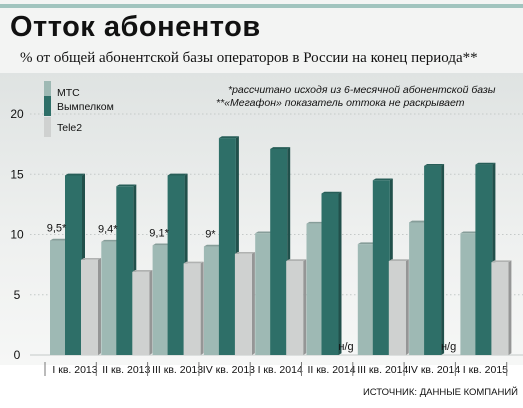 The height and width of the screenshot is (408, 523). Describe the element at coordinates (261, 6) in the screenshot. I see `title-strip` at that location.